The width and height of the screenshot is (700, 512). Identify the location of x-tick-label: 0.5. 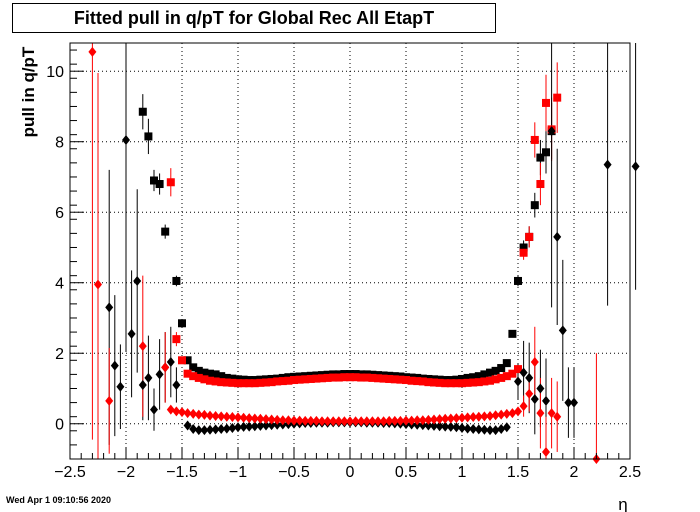
(406, 472).